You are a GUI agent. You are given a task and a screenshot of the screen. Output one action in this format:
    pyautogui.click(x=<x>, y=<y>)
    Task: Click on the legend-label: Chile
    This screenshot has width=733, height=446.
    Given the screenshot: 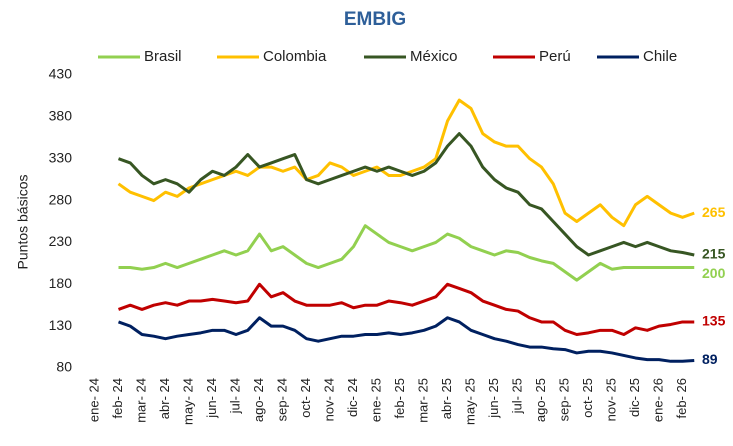 What is the action you would take?
    pyautogui.click(x=660, y=56)
    